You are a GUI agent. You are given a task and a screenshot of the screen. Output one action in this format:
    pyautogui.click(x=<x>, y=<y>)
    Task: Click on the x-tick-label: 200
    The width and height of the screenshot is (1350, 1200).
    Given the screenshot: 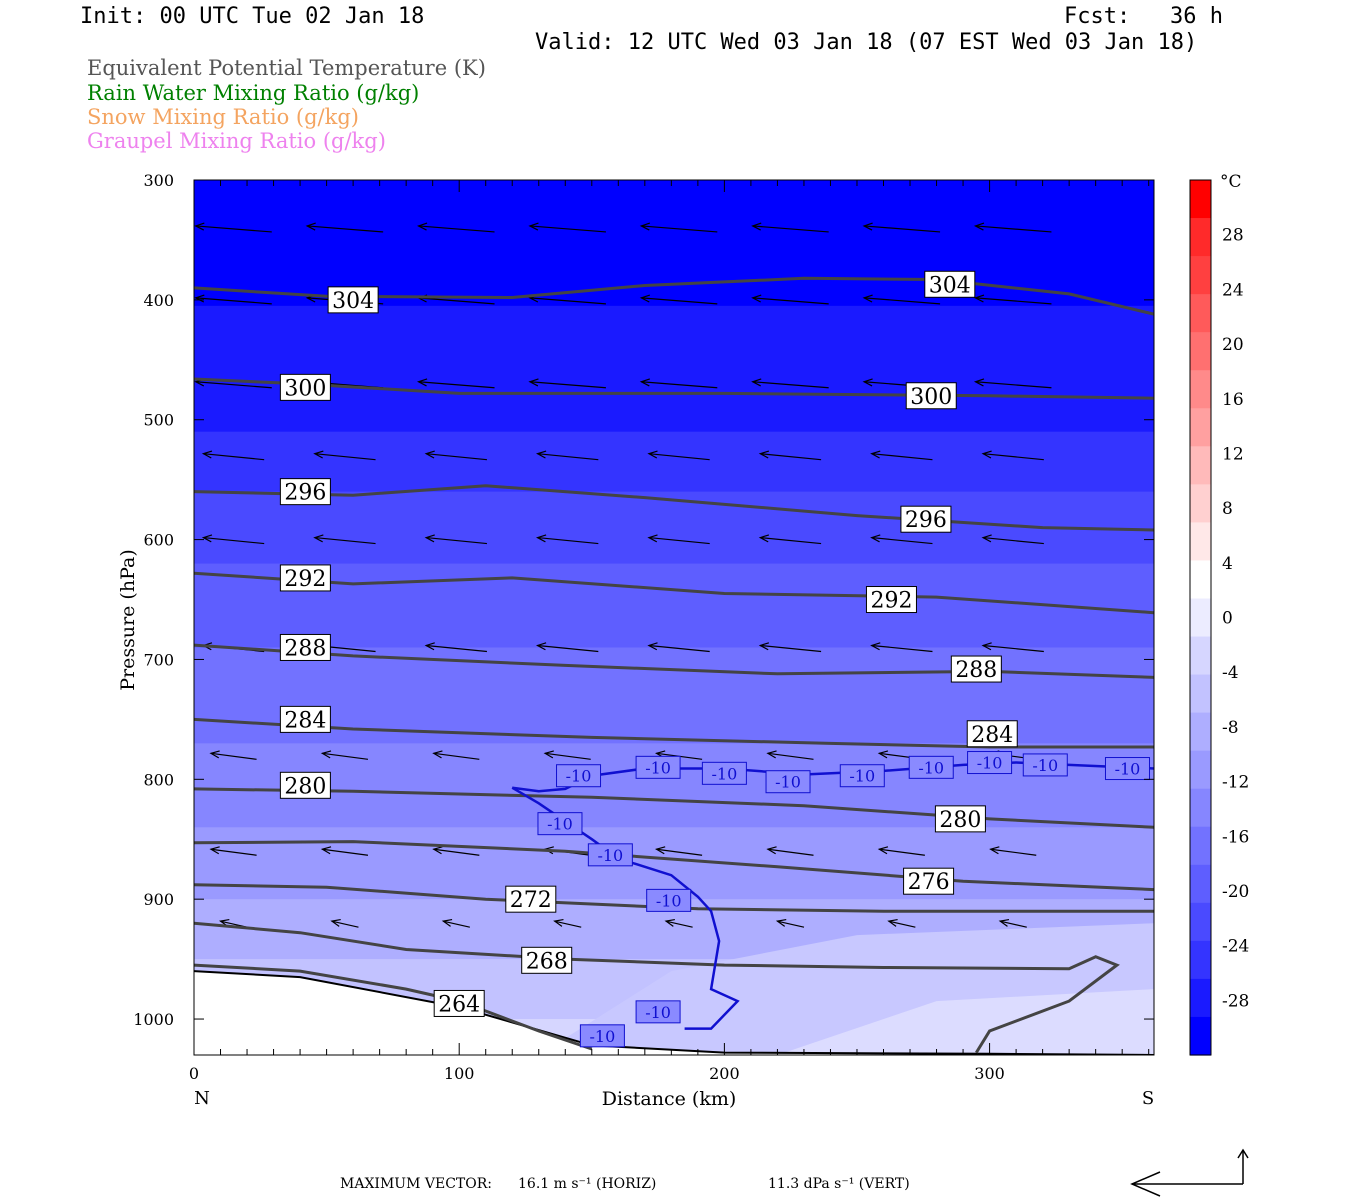 What is the action you would take?
    pyautogui.click(x=724, y=1073)
    